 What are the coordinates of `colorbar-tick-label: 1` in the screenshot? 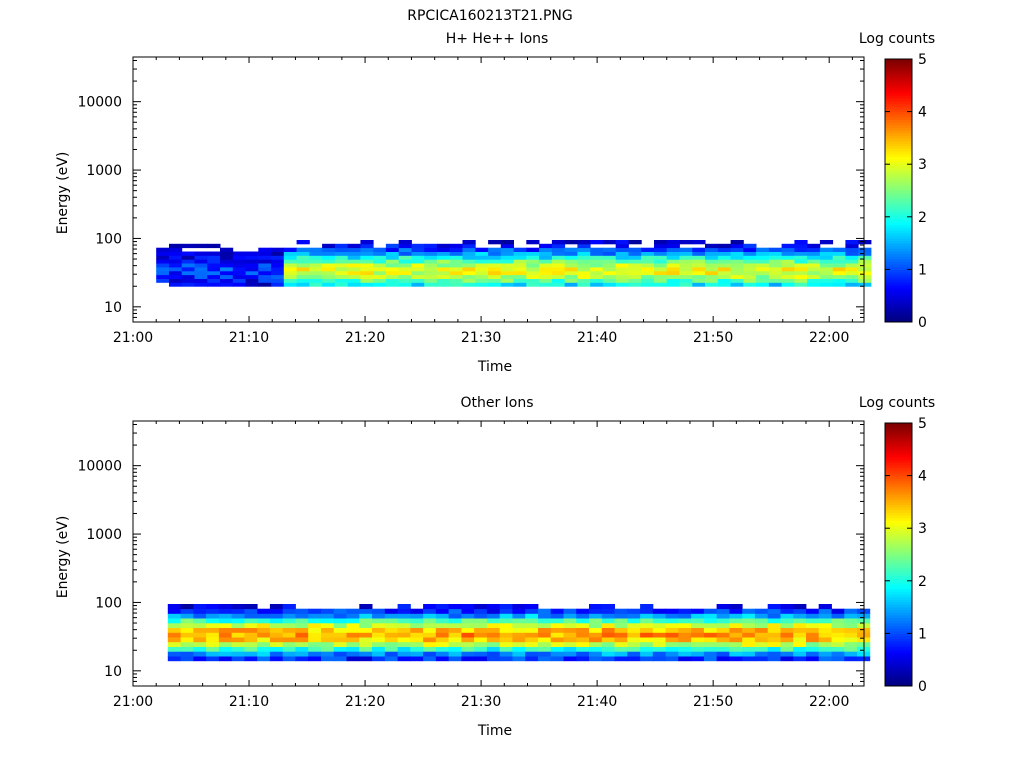 It's located at (922, 634).